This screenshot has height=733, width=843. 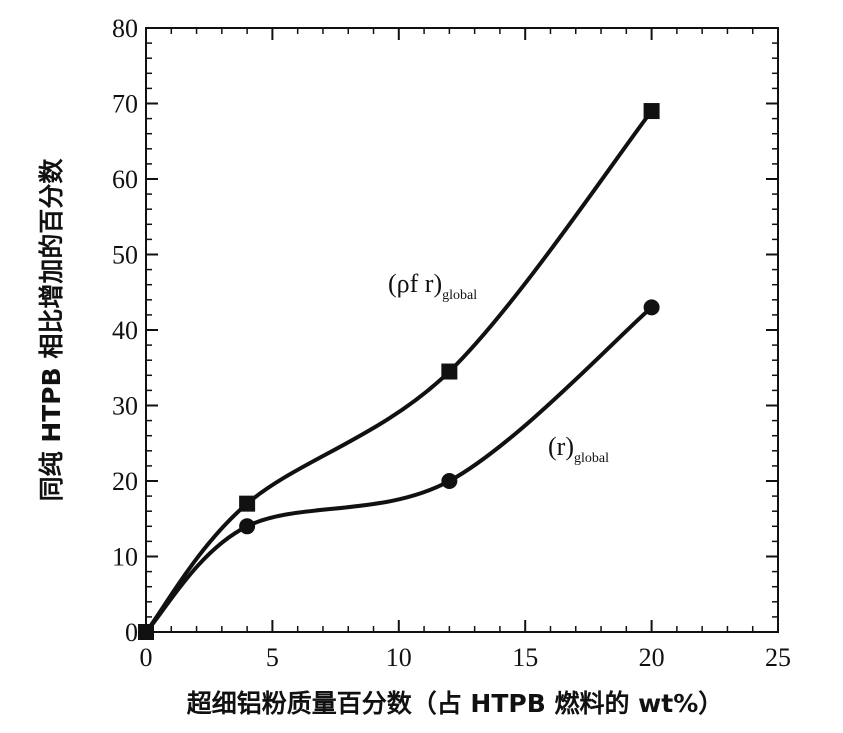 I want to click on y-tick-label: 30, so click(x=125, y=406).